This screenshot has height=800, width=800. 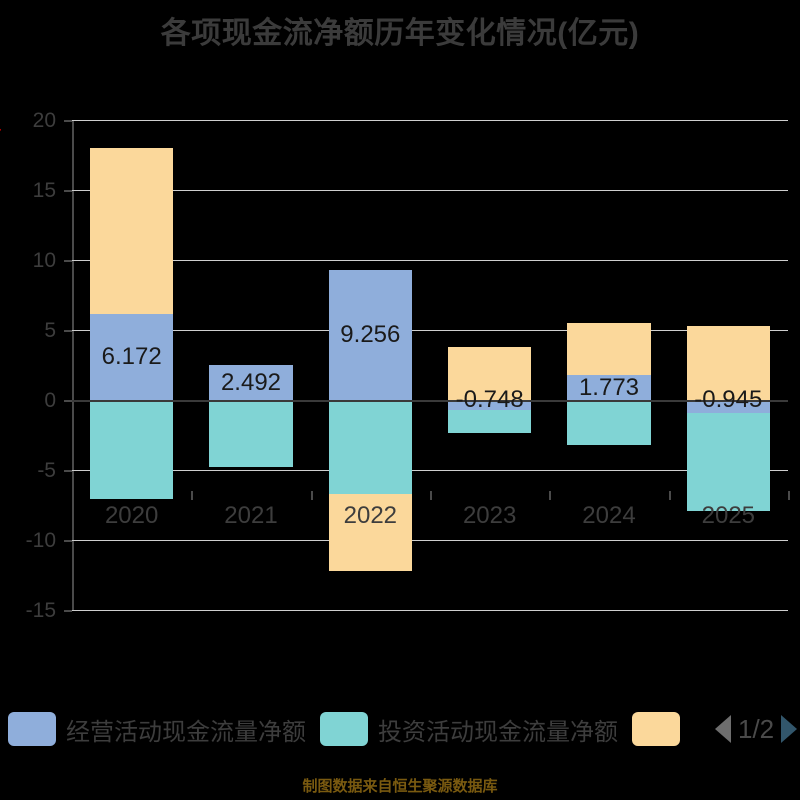 I want to click on bar-group: -0.945, so click(x=728, y=365).